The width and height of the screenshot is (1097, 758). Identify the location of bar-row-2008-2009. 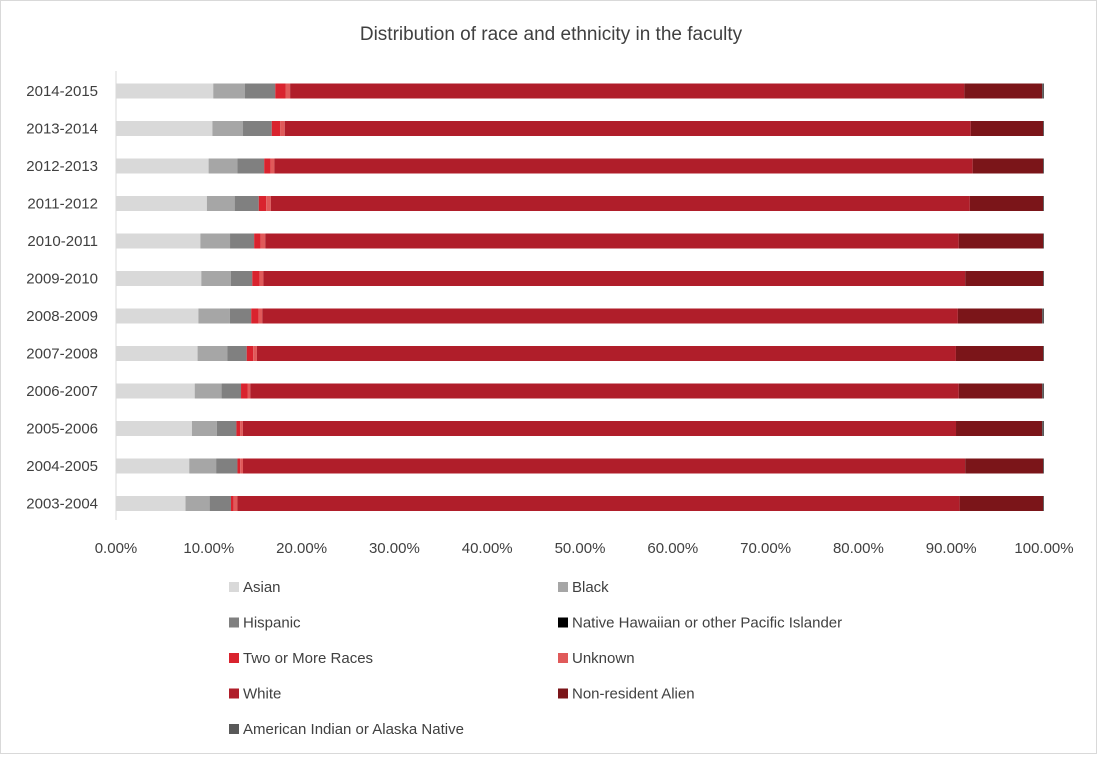
(580, 316).